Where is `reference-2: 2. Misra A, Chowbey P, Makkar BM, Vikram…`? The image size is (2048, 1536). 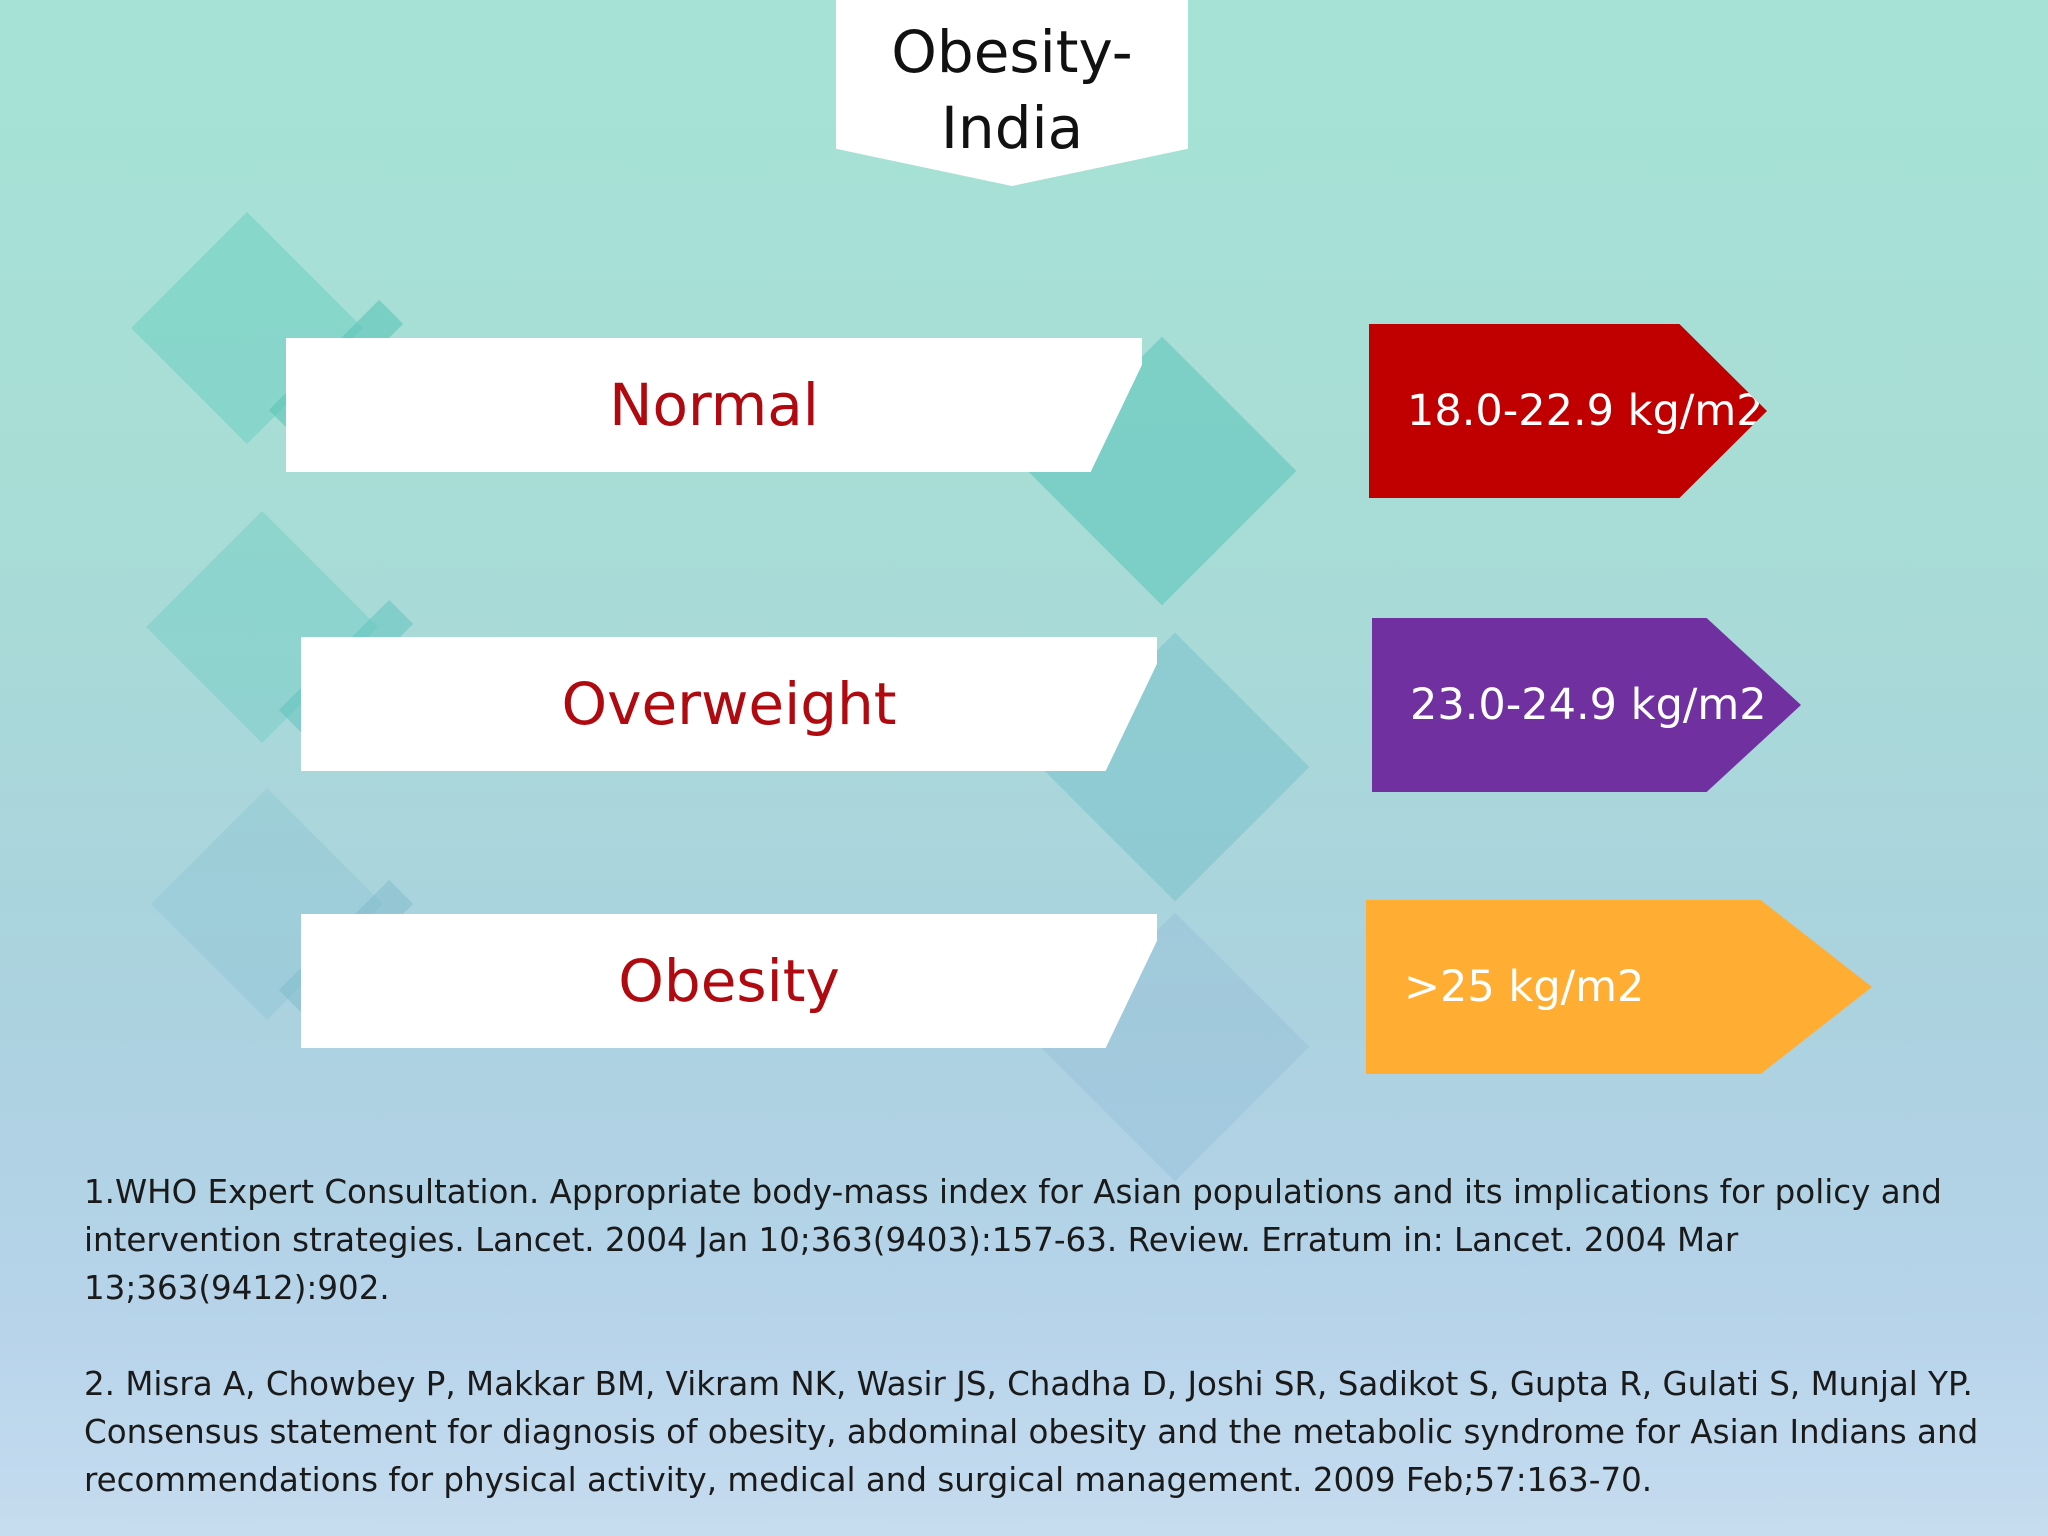 reference-2: 2. Misra A, Chowbey P, Makkar BM, Vikram… is located at coordinates (1031, 1432).